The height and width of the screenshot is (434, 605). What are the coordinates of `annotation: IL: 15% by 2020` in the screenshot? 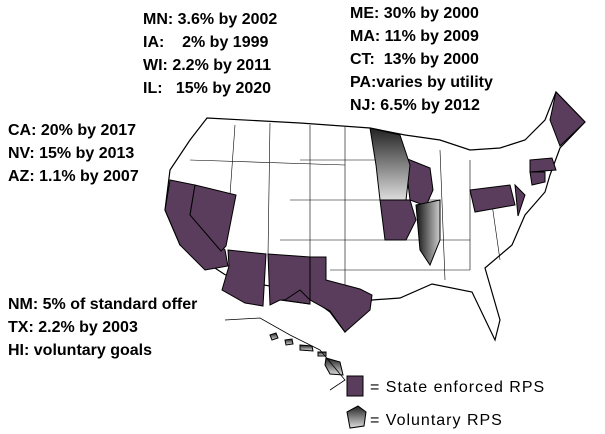 It's located at (207, 88).